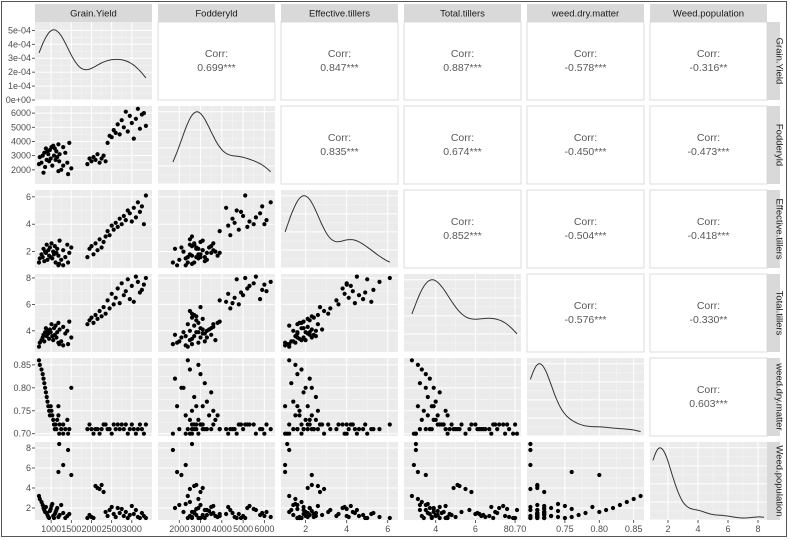 The height and width of the screenshot is (540, 790). I want to click on corr-value: 0.603***, so click(708, 404).